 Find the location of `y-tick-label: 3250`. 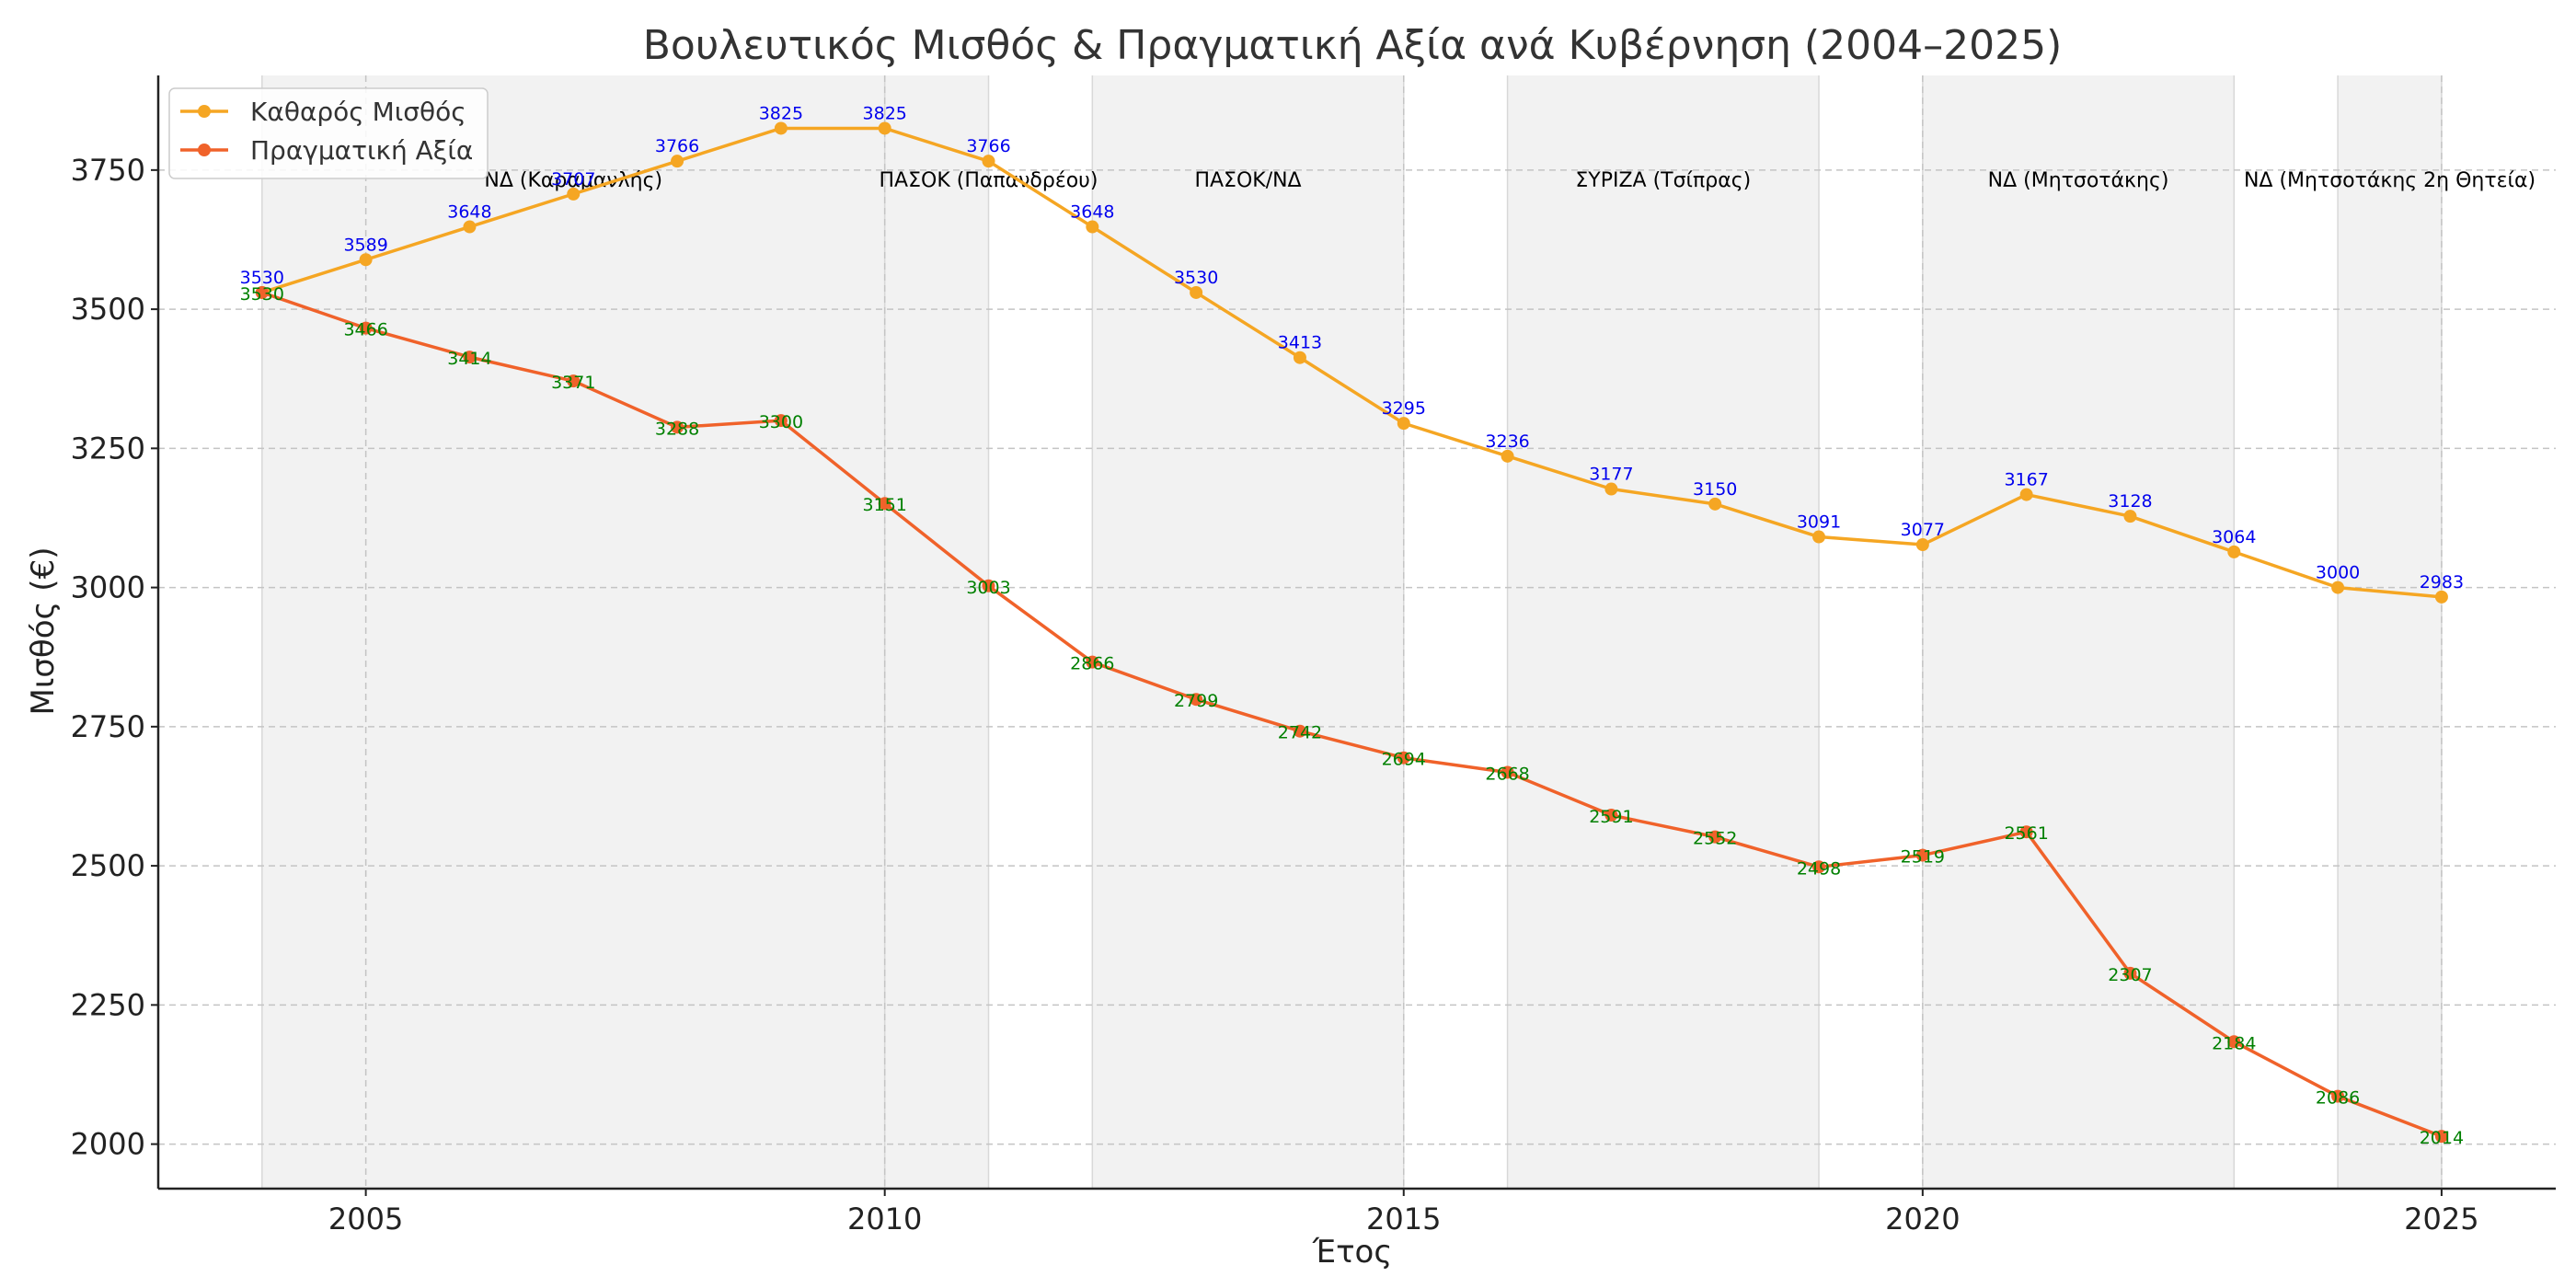

y-tick-label: 3250 is located at coordinates (108, 448).